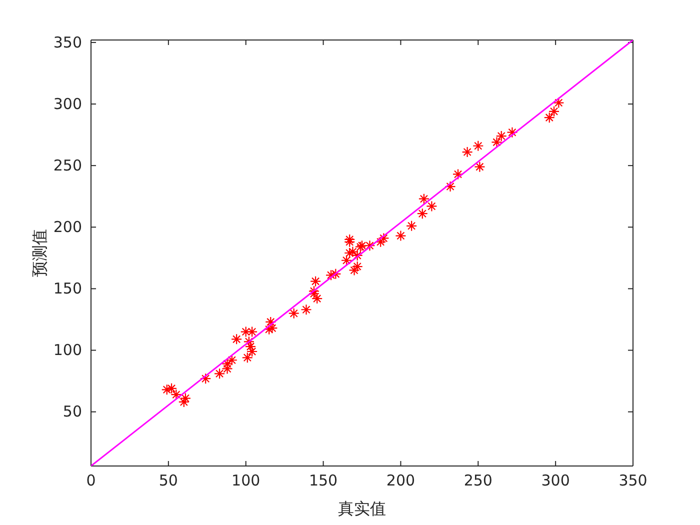 The height and width of the screenshot is (525, 700). Describe the element at coordinates (246, 481) in the screenshot. I see `x-tick-label: 100` at that location.